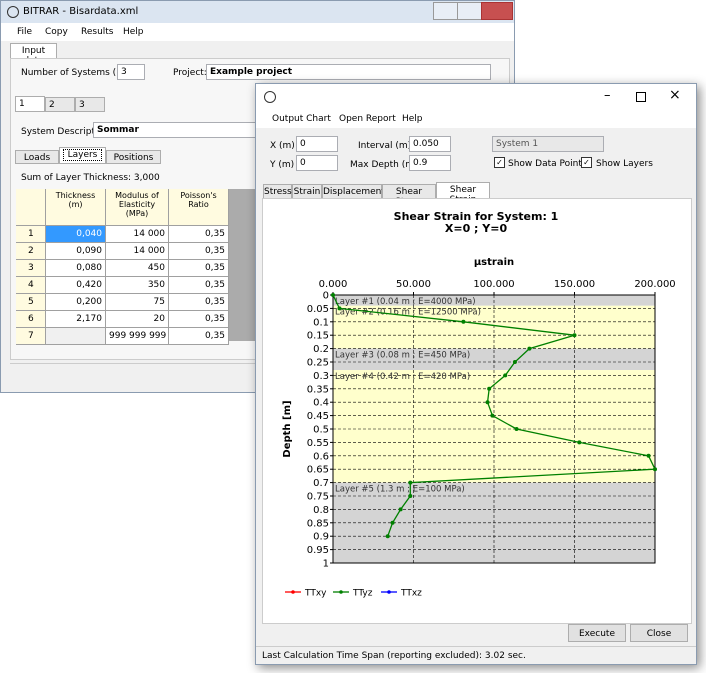 The image size is (706, 673). I want to click on y-tick-label: 0.9, so click(321, 537).